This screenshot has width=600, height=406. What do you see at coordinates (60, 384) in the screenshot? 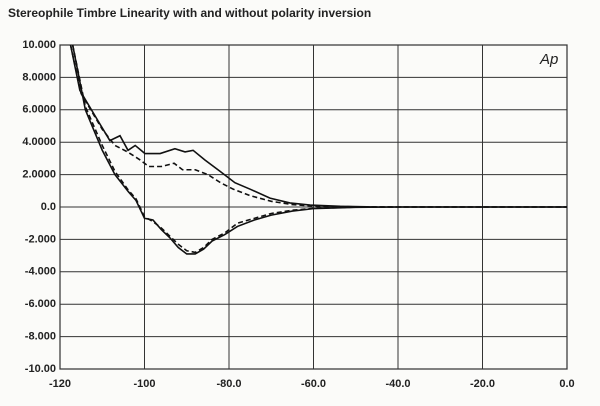
I see `x-tick-label: -120` at bounding box center [60, 384].